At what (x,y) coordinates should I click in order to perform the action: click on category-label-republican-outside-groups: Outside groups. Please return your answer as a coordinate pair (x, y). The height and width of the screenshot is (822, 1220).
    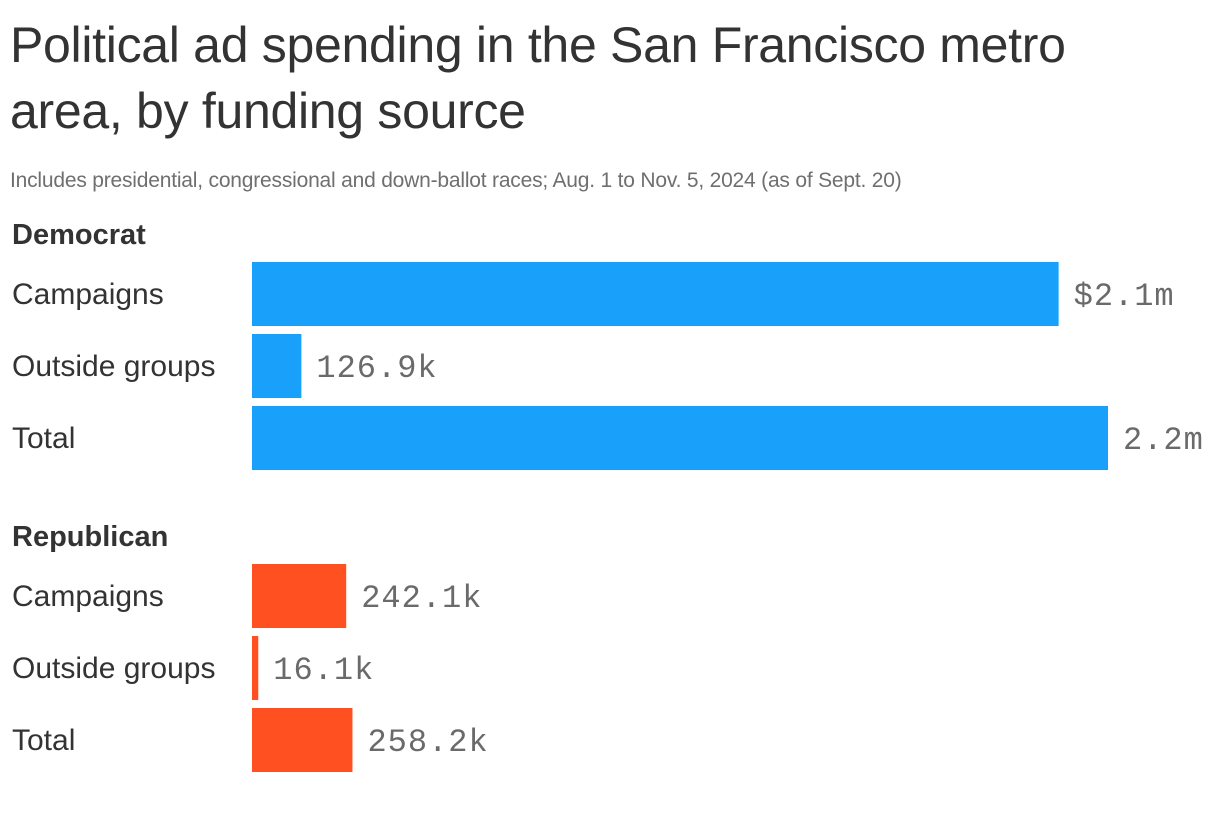
    Looking at the image, I should click on (113, 668).